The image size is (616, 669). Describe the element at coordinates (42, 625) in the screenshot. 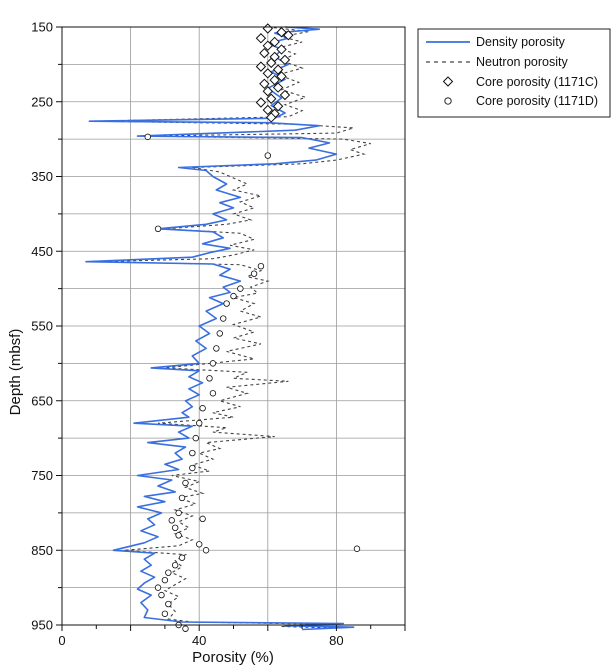

I see `y-tick-label: 950` at that location.